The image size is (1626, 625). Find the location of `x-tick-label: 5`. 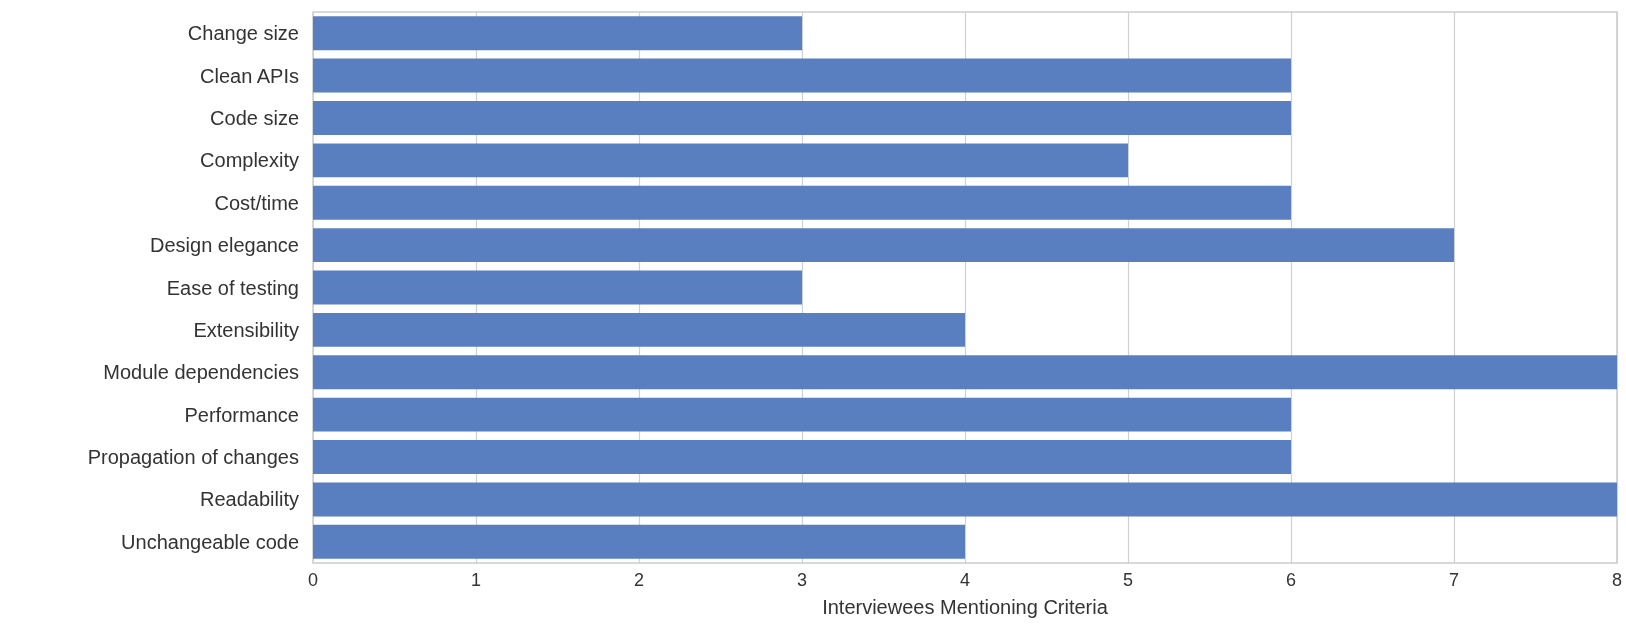

x-tick-label: 5 is located at coordinates (1128, 580).